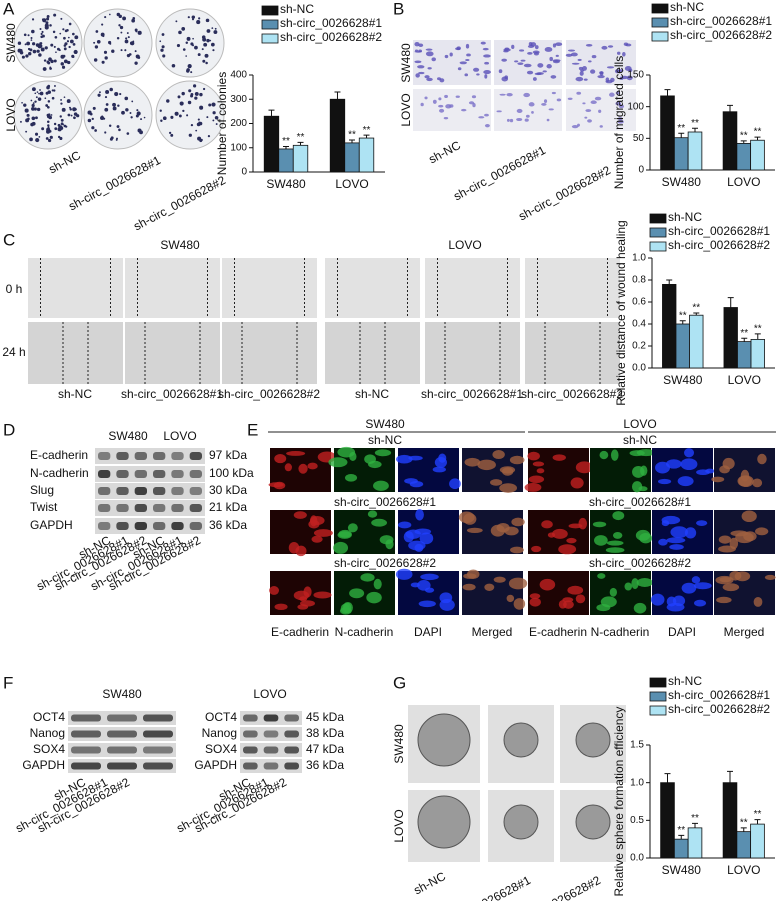  Describe the element at coordinates (444, 822) in the screenshot. I see `sphere` at that location.